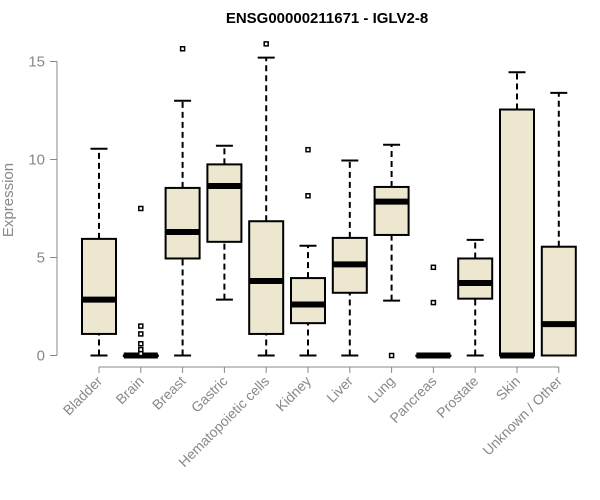 Image resolution: width=600 pixels, height=500 pixels. I want to click on box-lung, so click(391, 251).